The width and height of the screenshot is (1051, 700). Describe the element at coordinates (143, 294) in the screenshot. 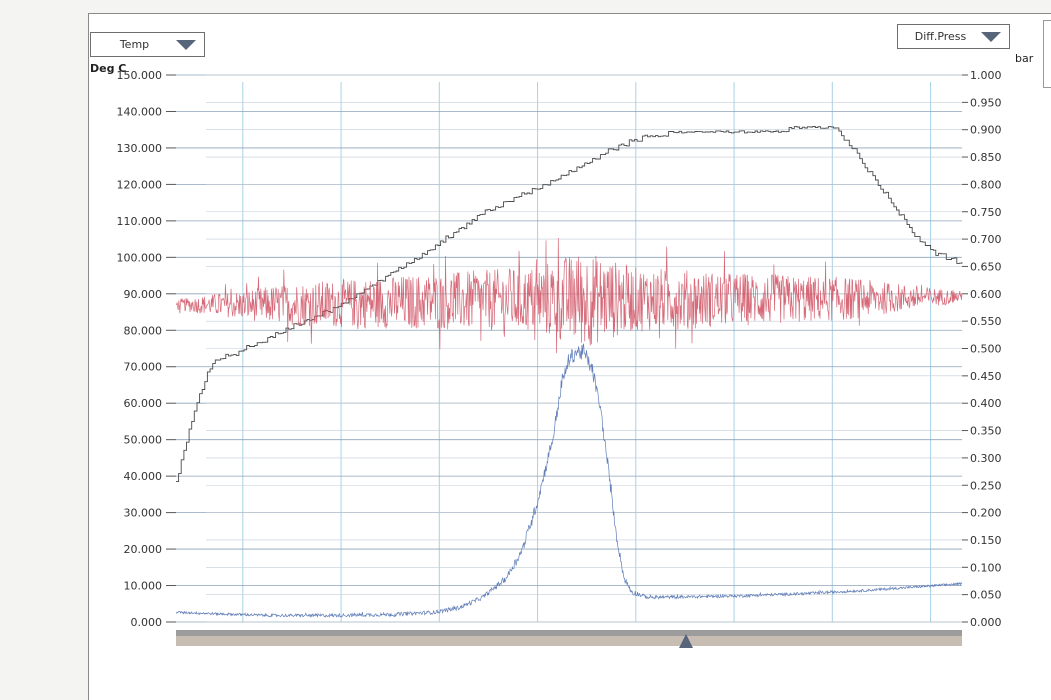

I see `left-tick-label: 90.000` at that location.